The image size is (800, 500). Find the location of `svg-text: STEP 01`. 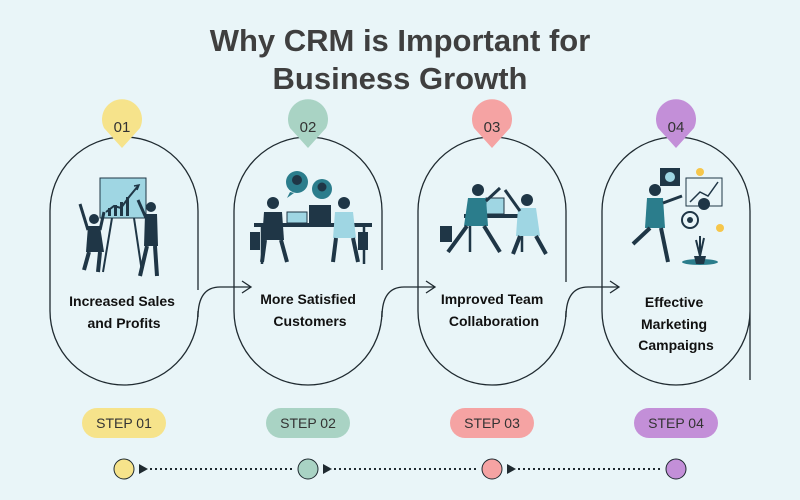

svg-text: STEP 01 is located at coordinates (124, 423).